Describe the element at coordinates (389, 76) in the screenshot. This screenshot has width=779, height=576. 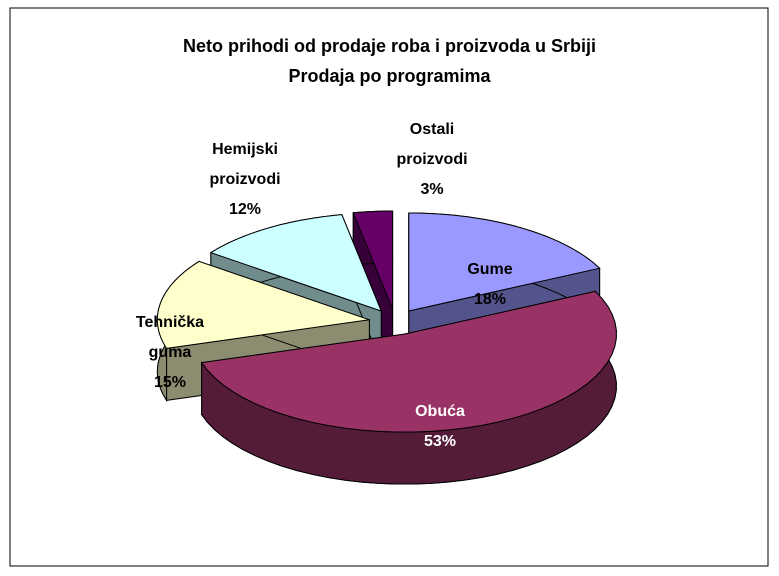
I see `chart-subtitle: Prodaja po programima` at that location.